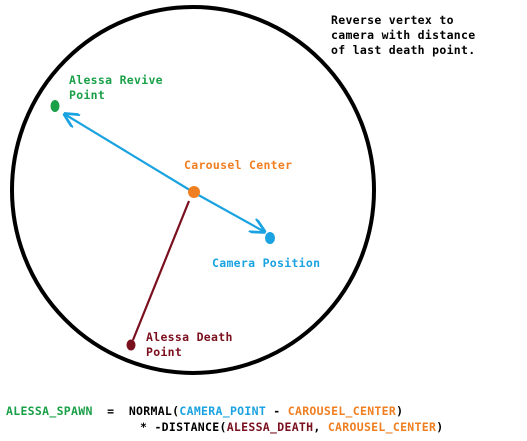 The height and width of the screenshot is (441, 527). Describe the element at coordinates (116, 87) in the screenshot. I see `revive-point-label: Alessa Revive Point` at that location.